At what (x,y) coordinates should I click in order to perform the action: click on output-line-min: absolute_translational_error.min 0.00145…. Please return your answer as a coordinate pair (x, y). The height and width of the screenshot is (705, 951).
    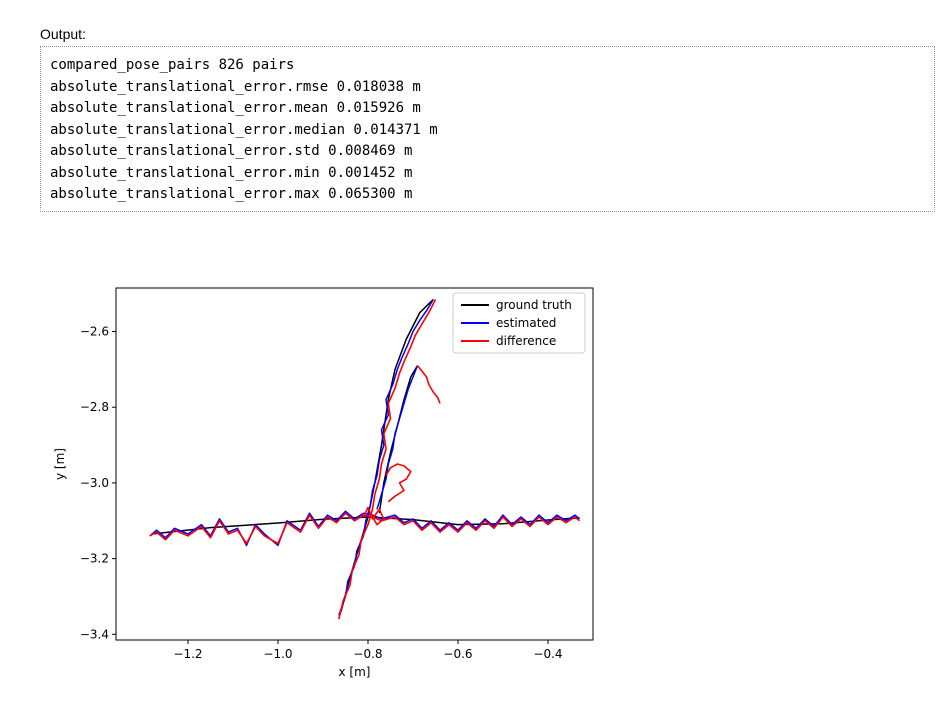
    Looking at the image, I should click on (231, 172).